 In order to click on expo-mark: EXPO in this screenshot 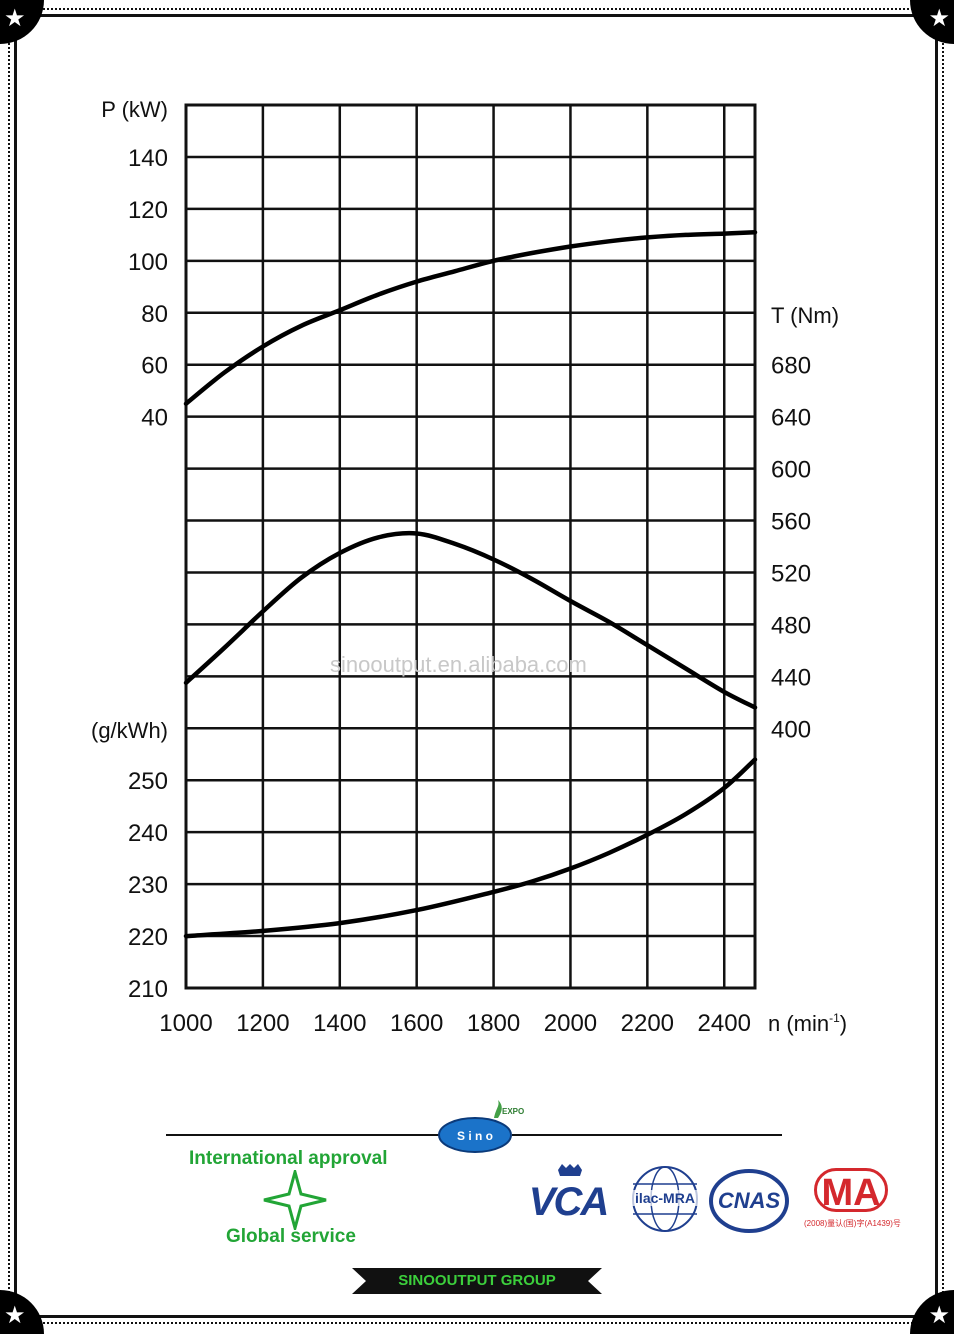, I will do `click(513, 1111)`.